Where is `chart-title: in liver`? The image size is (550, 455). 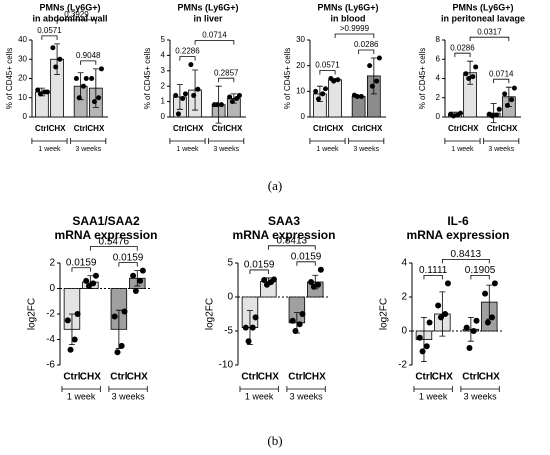
chart-title: in liver is located at coordinates (208, 18).